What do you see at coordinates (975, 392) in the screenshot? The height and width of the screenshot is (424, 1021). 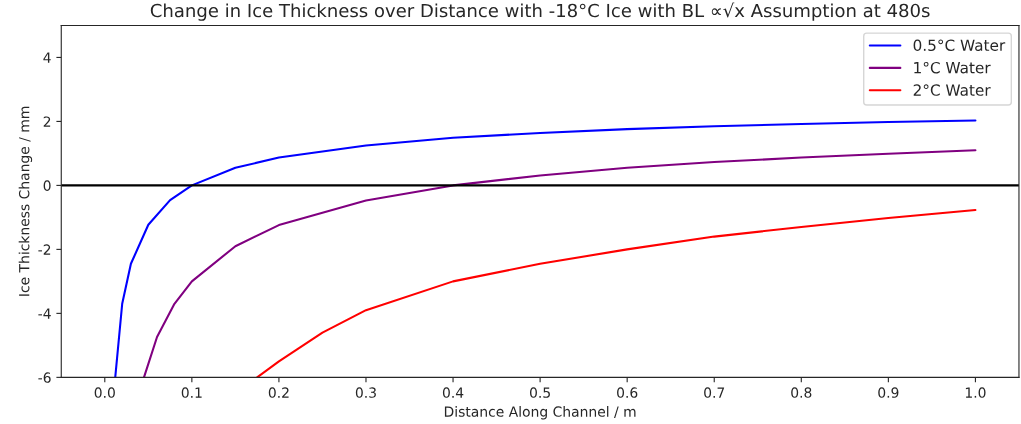 I see `x-tick-label: 1.0` at bounding box center [975, 392].